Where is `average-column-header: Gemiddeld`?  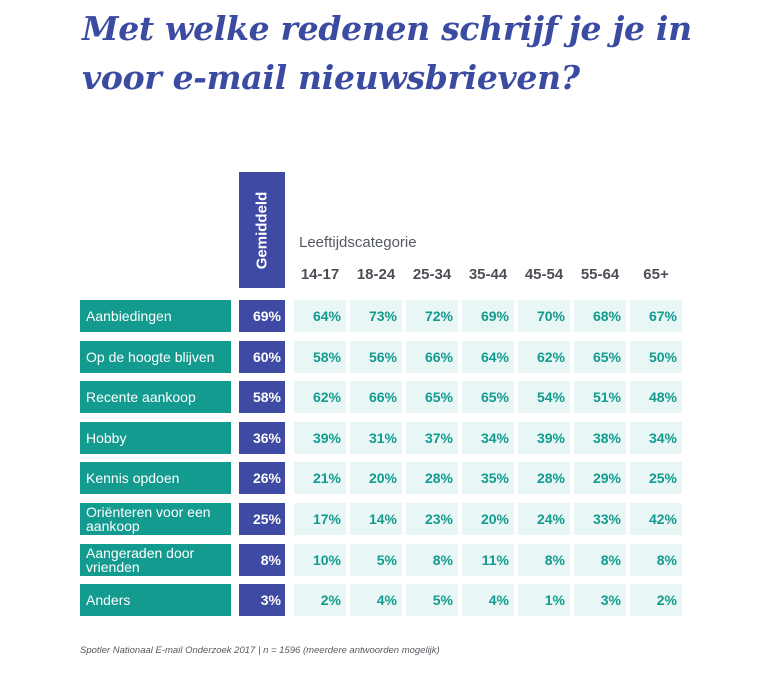 average-column-header: Gemiddeld is located at coordinates (262, 230).